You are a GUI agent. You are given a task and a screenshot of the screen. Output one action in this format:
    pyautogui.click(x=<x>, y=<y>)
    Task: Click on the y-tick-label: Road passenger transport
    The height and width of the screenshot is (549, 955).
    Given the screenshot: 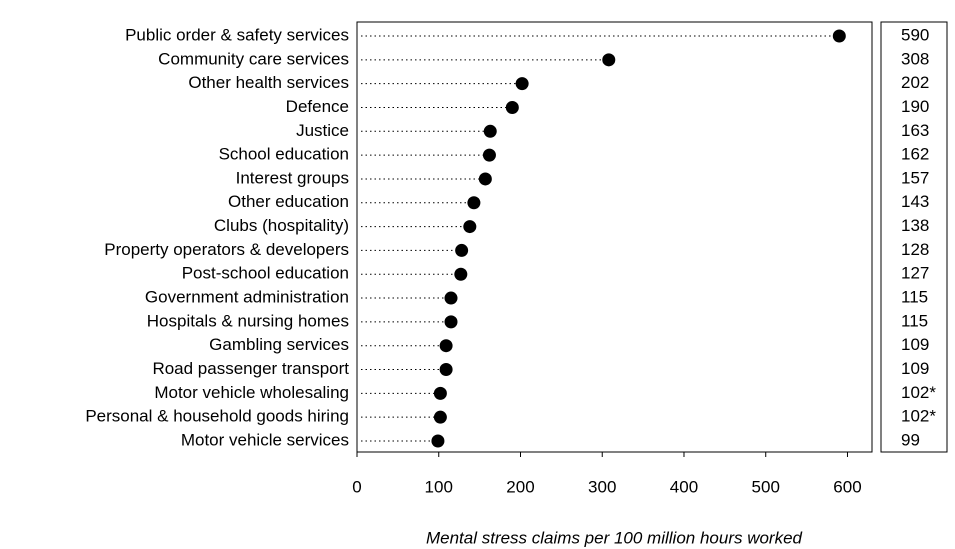 What is the action you would take?
    pyautogui.click(x=250, y=368)
    